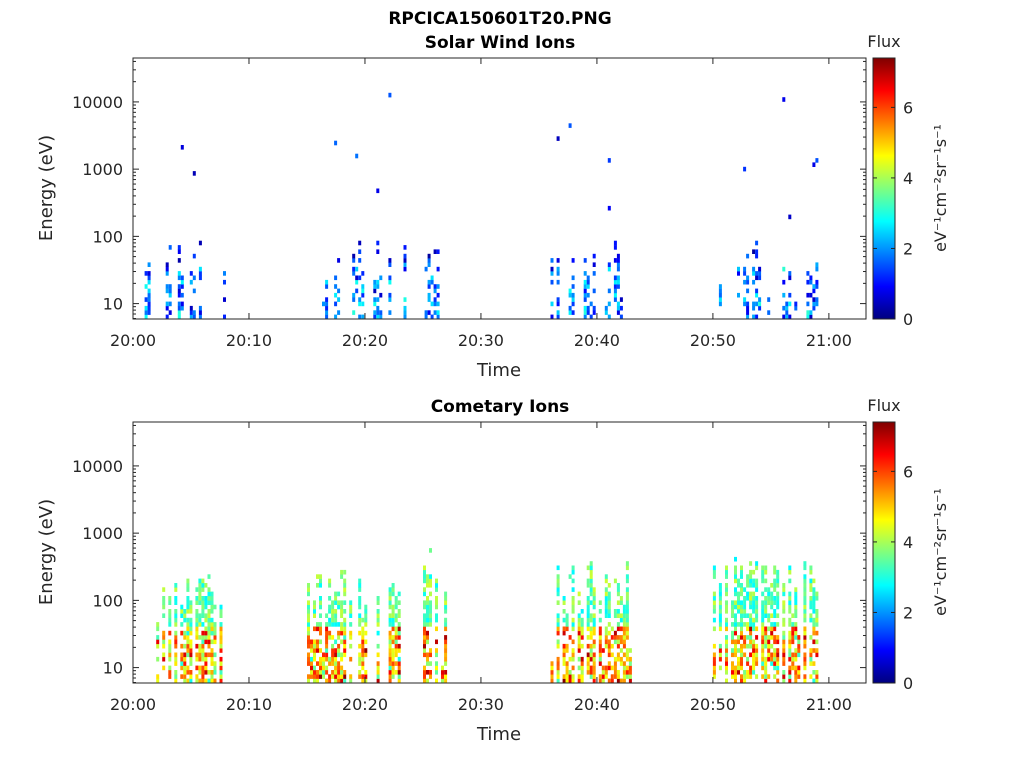  What do you see at coordinates (597, 340) in the screenshot?
I see `x-tick-label: 20:40` at bounding box center [597, 340].